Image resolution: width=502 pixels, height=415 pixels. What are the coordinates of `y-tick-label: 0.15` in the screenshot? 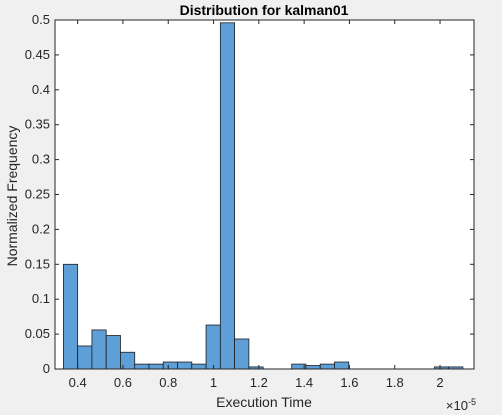 It's located at (37, 263).